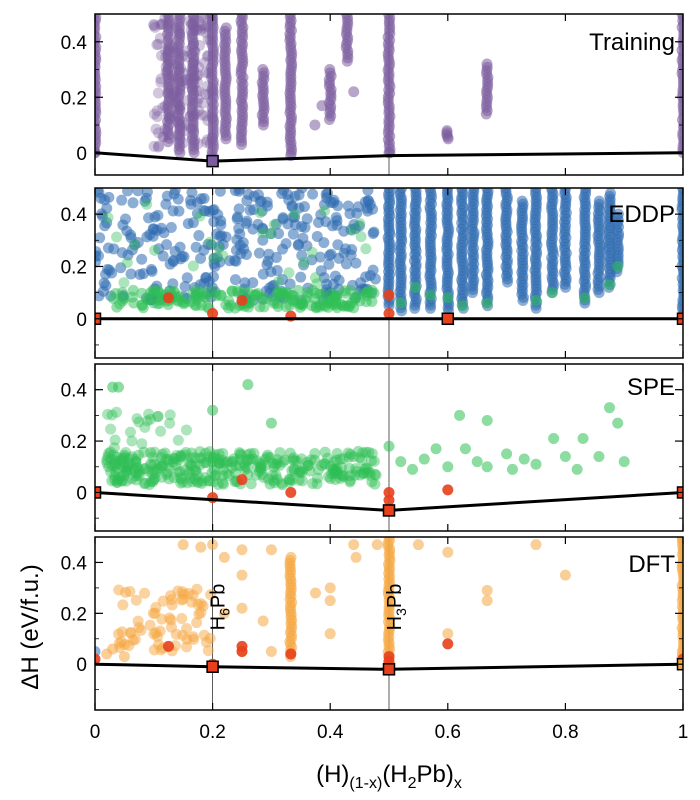 The width and height of the screenshot is (700, 800). What do you see at coordinates (389, 732) in the screenshot?
I see `x-axis: 0 0.2 0.4 0.6 0.8 1` at bounding box center [389, 732].